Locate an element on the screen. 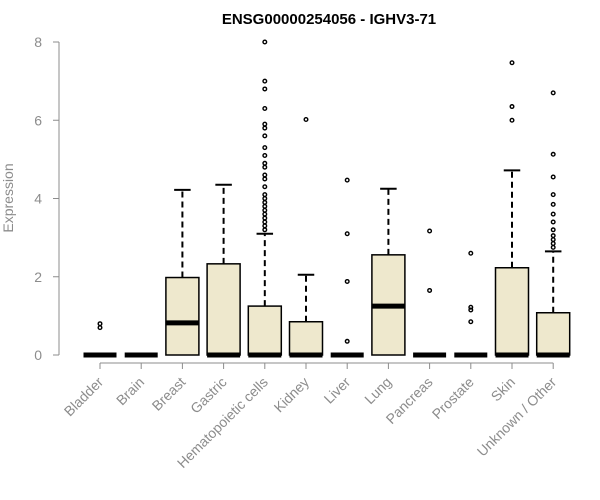 The width and height of the screenshot is (600, 500). y-axis-label: Expression is located at coordinates (8, 197).